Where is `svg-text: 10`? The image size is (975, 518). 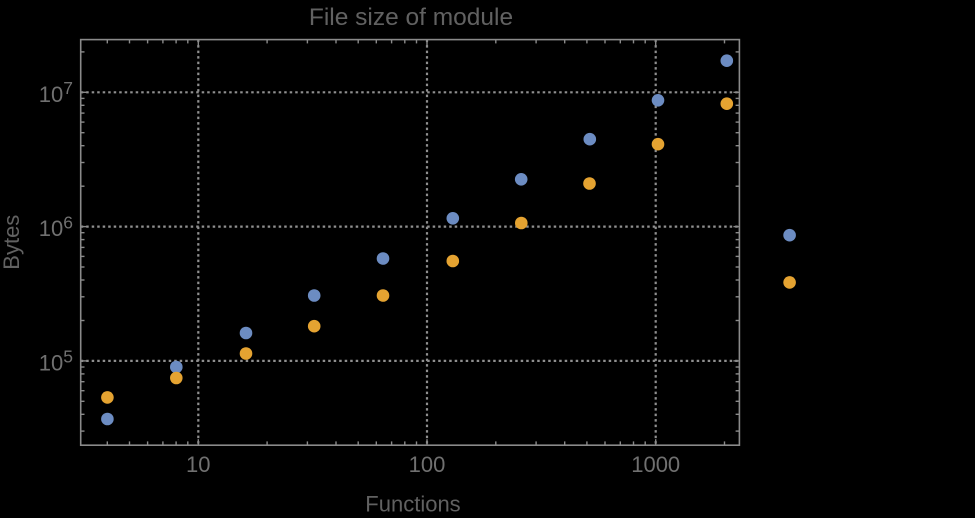
svg-text: 10 is located at coordinates (198, 464).